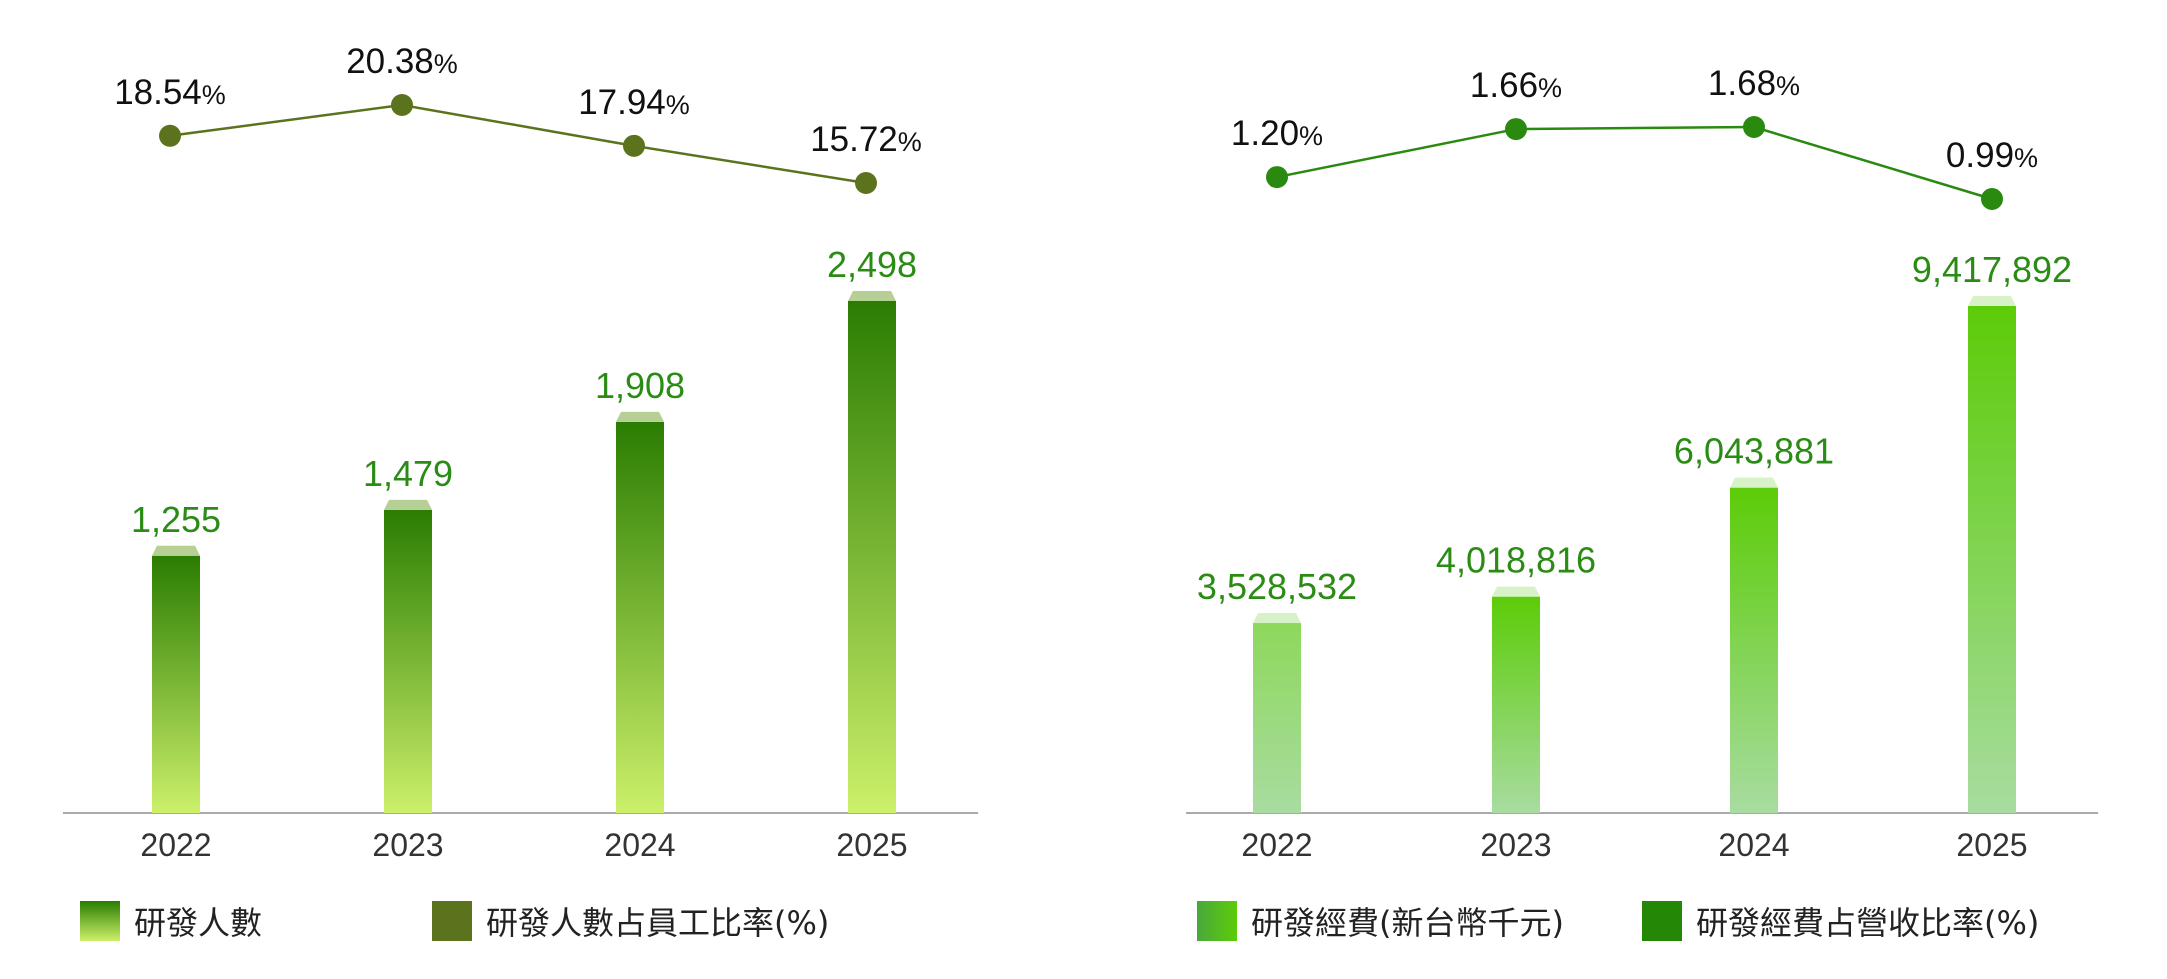  I want to click on expense-ratio-label-2022: 1.20%, so click(1277, 133).